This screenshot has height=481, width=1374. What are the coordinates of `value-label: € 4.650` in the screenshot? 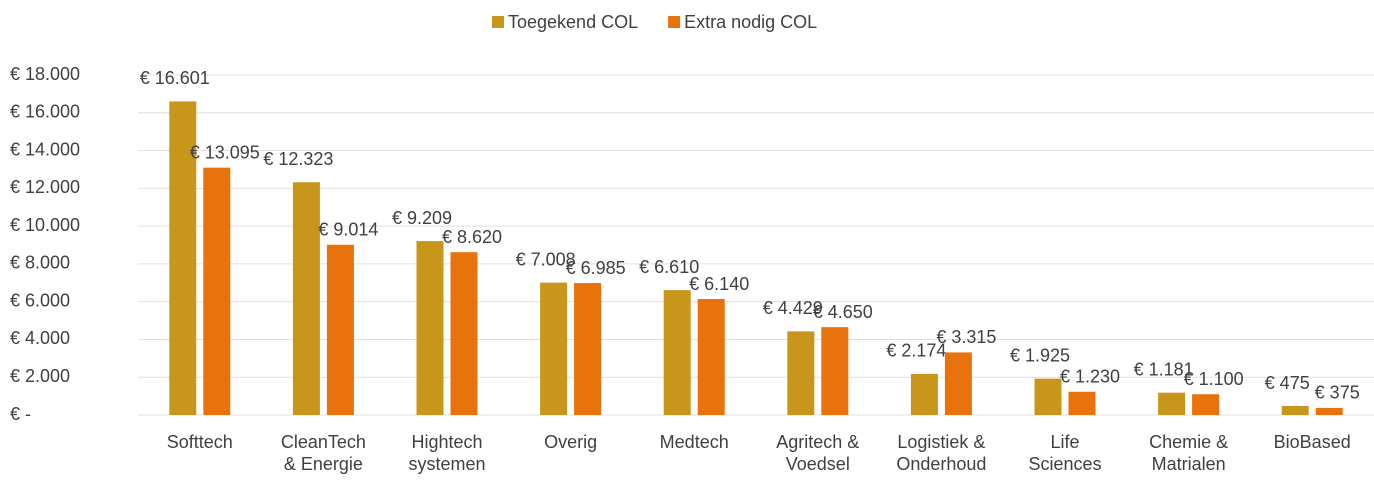 It's located at (843, 312).